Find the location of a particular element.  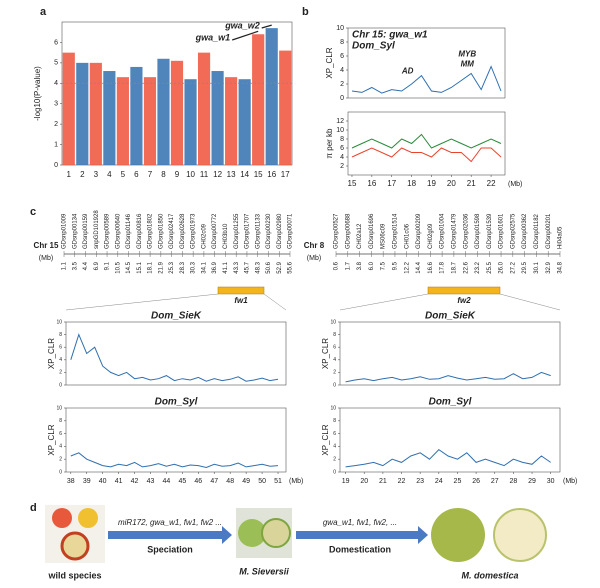

x-tick-label: 23 is located at coordinates (420, 481).